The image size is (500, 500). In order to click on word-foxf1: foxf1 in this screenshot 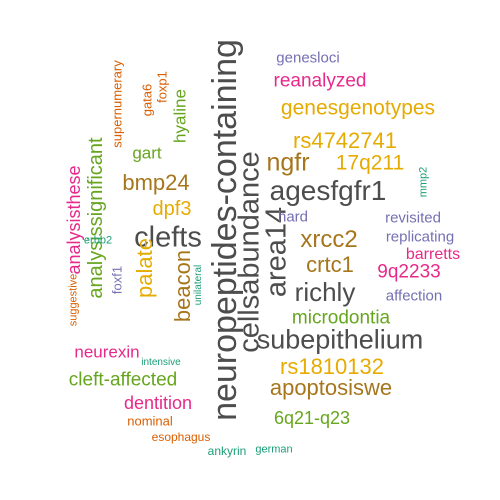, I will do `click(117, 280)`.